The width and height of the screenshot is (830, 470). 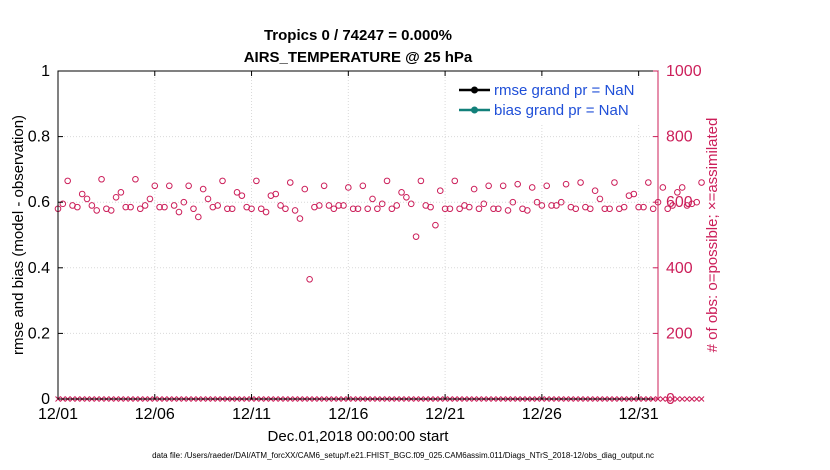 What do you see at coordinates (358, 57) in the screenshot?
I see `chart-subtitle: AIRS_TEMPERATURE @ 25 hPa` at bounding box center [358, 57].